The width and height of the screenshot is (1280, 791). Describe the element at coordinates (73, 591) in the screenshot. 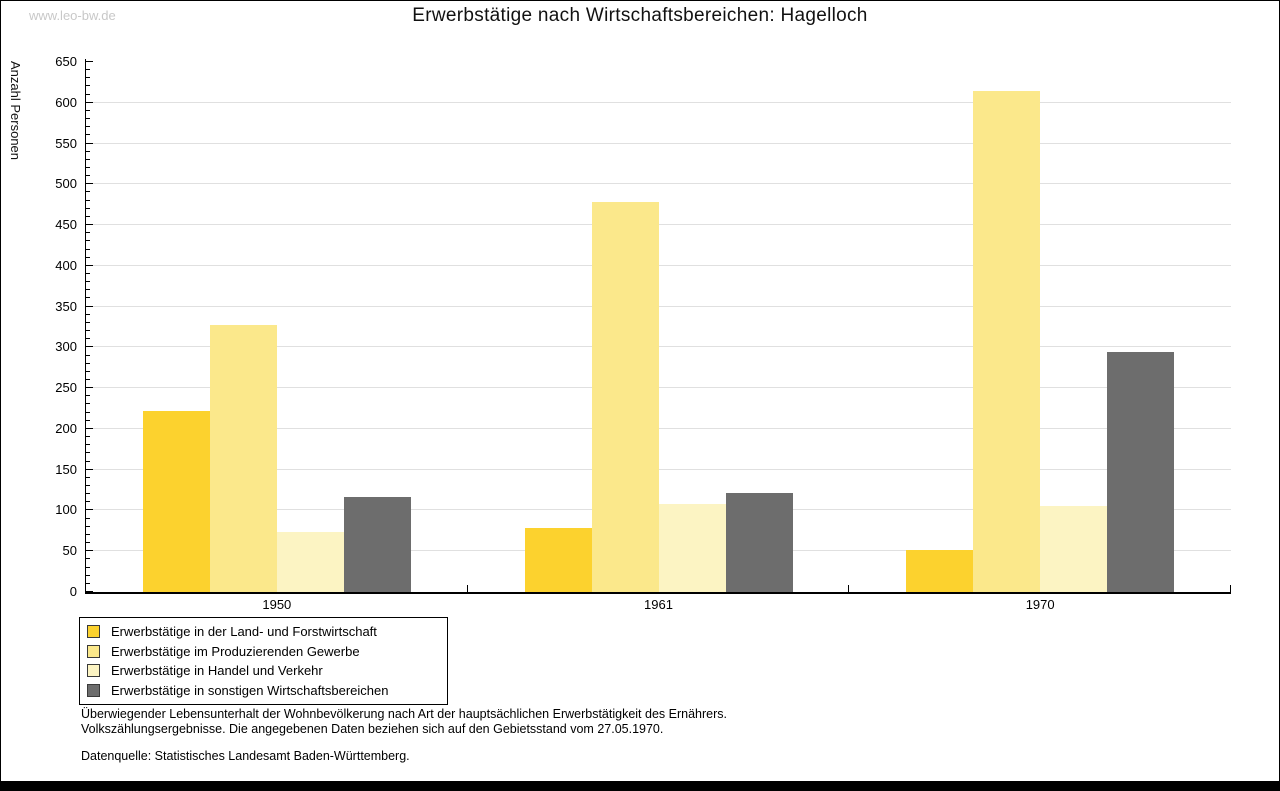

I see `y-tick-label-0: 0` at that location.